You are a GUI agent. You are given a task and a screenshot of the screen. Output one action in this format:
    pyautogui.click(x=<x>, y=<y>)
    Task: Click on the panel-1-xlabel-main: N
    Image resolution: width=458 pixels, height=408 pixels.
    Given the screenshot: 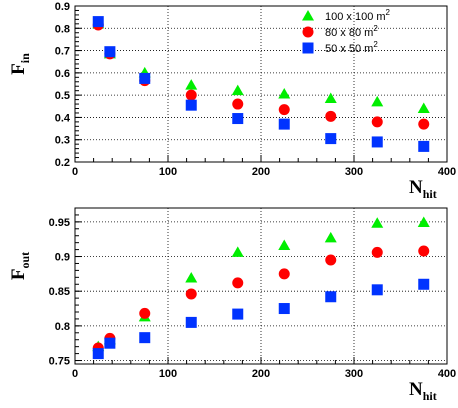 What is the action you would take?
    pyautogui.click(x=416, y=187)
    